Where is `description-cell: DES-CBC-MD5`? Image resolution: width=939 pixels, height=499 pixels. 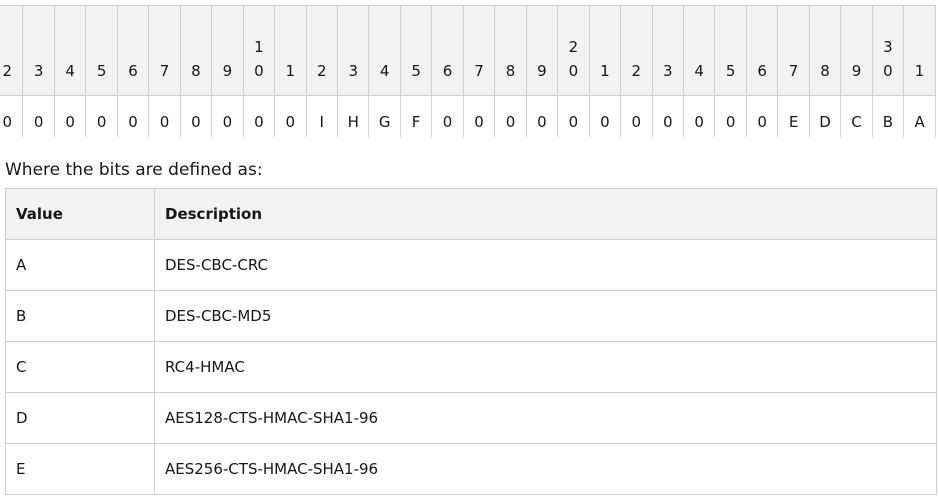
description-cell: DES-CBC-MD5 is located at coordinates (545, 316).